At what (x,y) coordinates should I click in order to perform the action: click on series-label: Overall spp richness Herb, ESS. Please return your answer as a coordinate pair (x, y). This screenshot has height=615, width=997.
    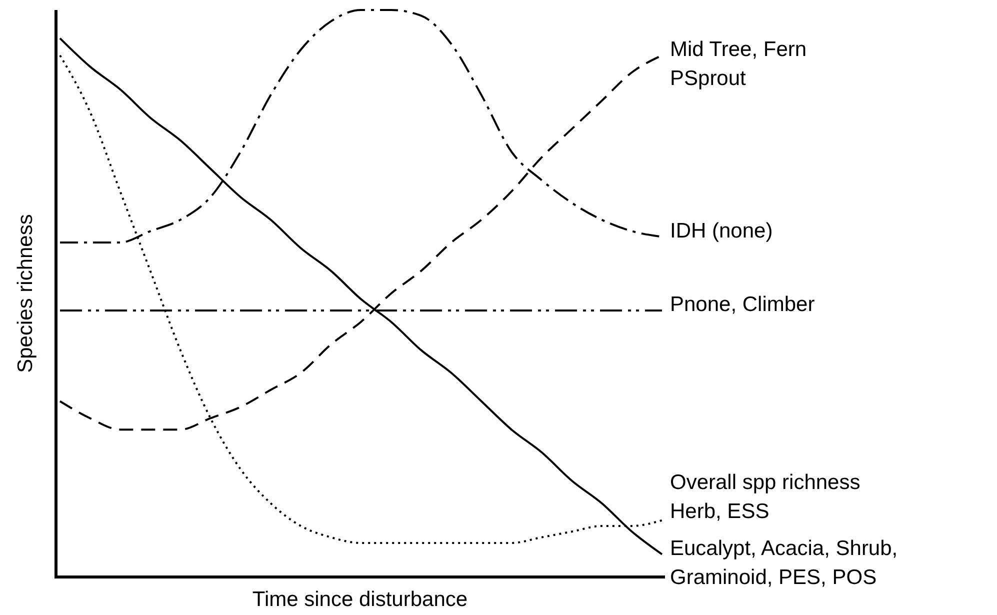
    Looking at the image, I should click on (765, 497).